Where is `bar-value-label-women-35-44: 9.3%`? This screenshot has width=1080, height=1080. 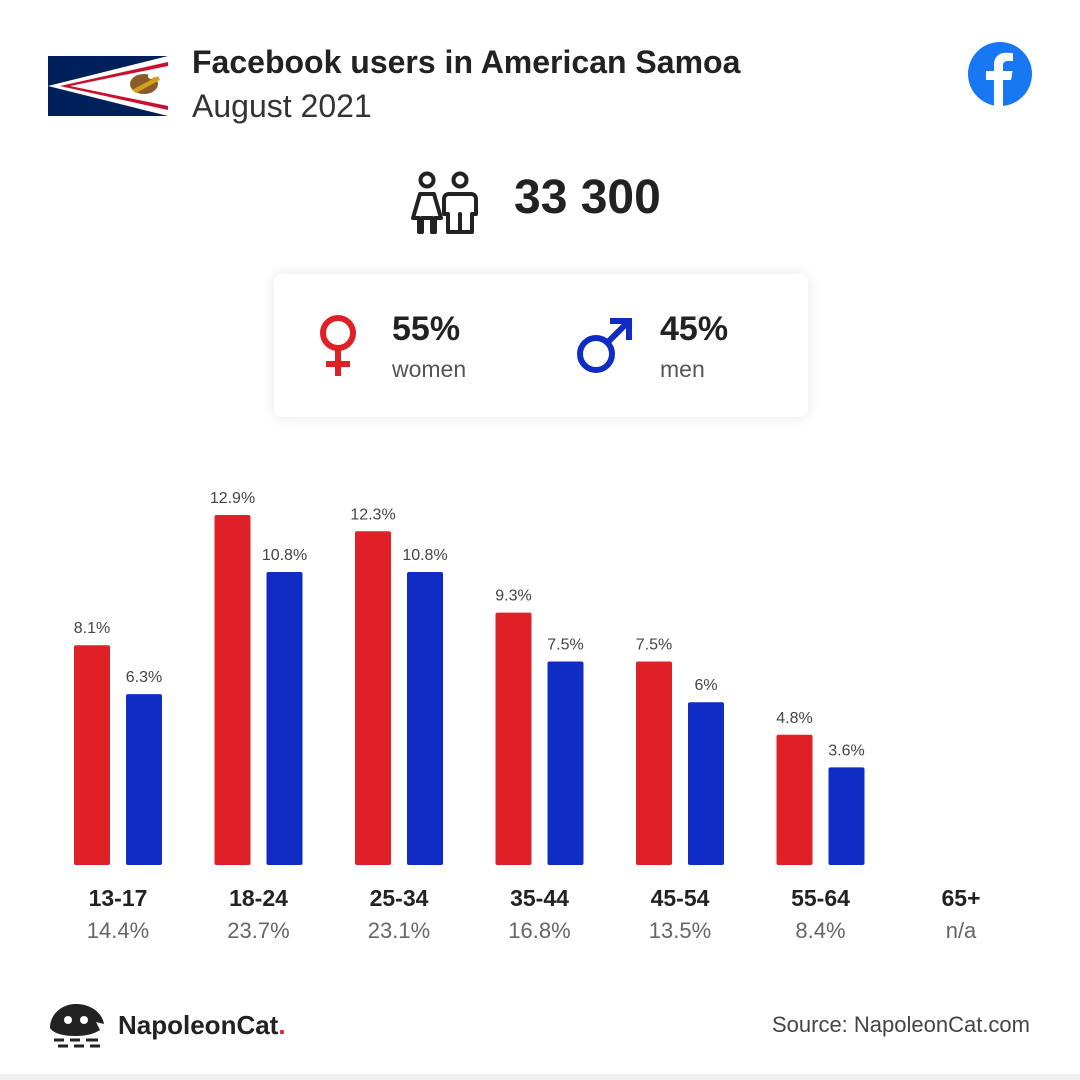
bar-value-label-women-35-44: 9.3% is located at coordinates (513, 596).